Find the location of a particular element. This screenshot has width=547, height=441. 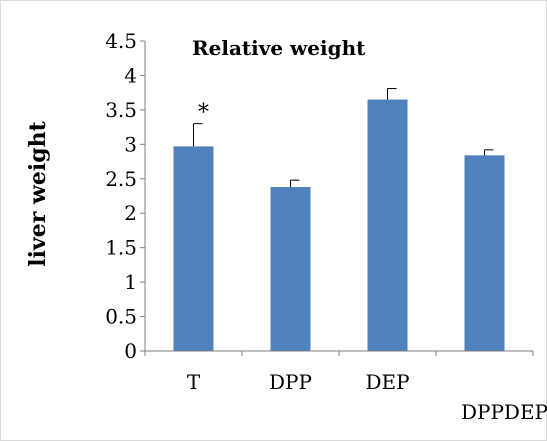

x-tick-label: DEP is located at coordinates (387, 382).